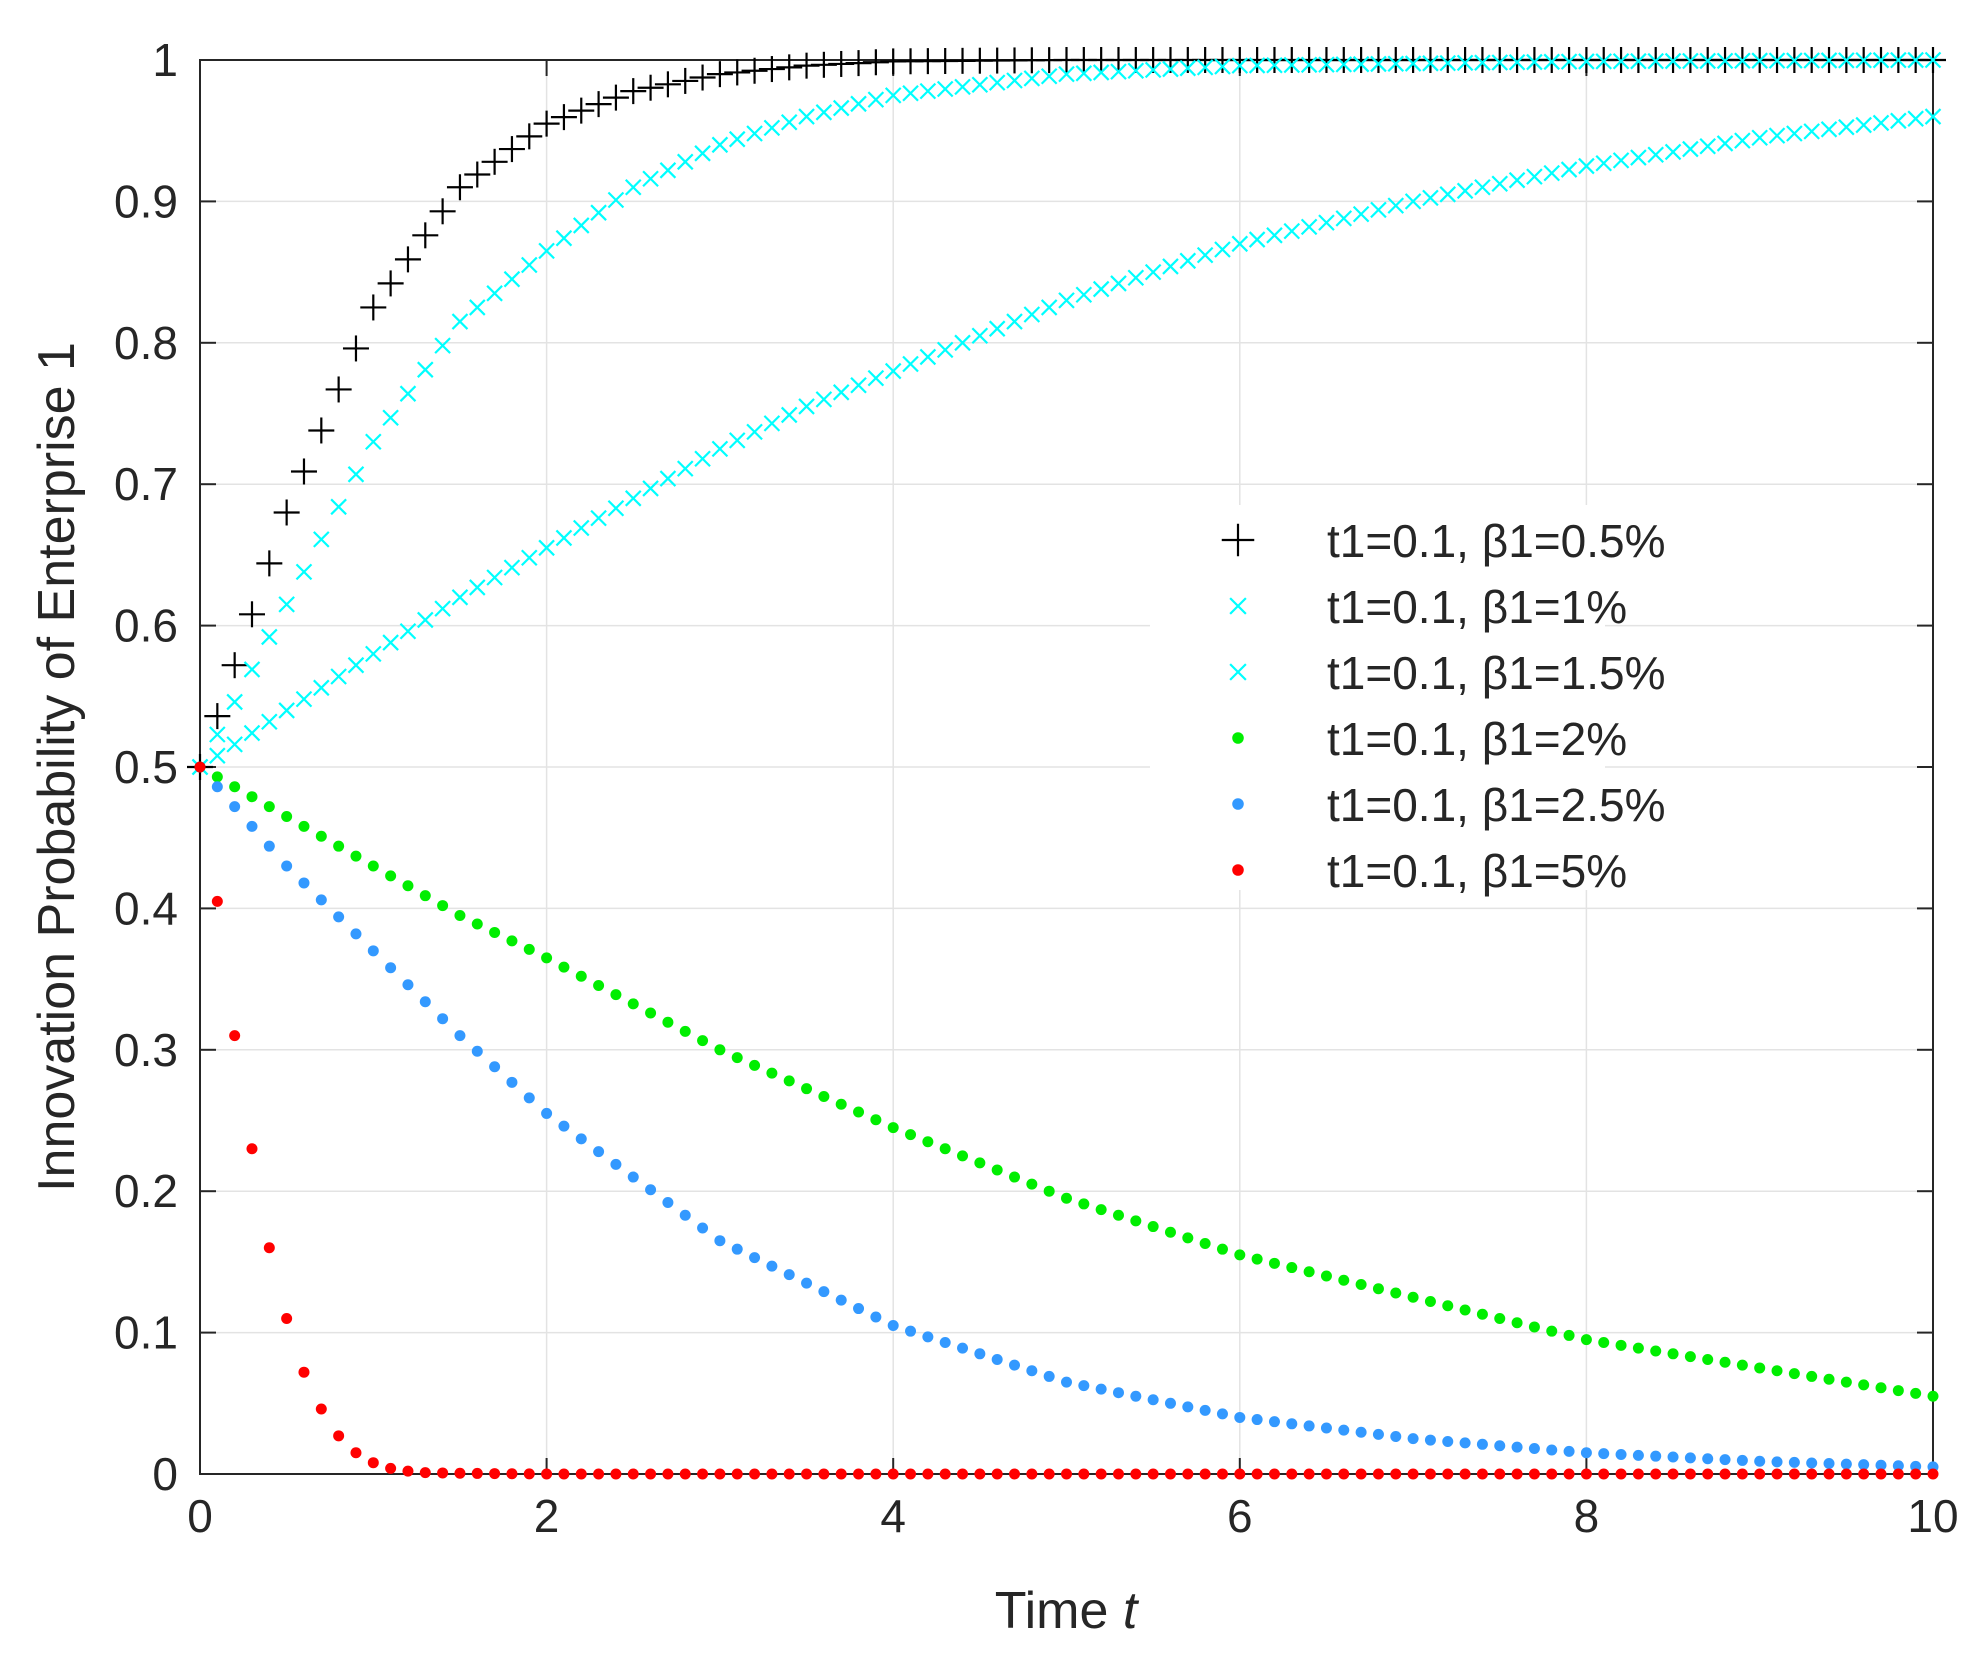 The image size is (1987, 1670). Describe the element at coordinates (165, 1474) in the screenshot. I see `y-tick-label: 0` at that location.